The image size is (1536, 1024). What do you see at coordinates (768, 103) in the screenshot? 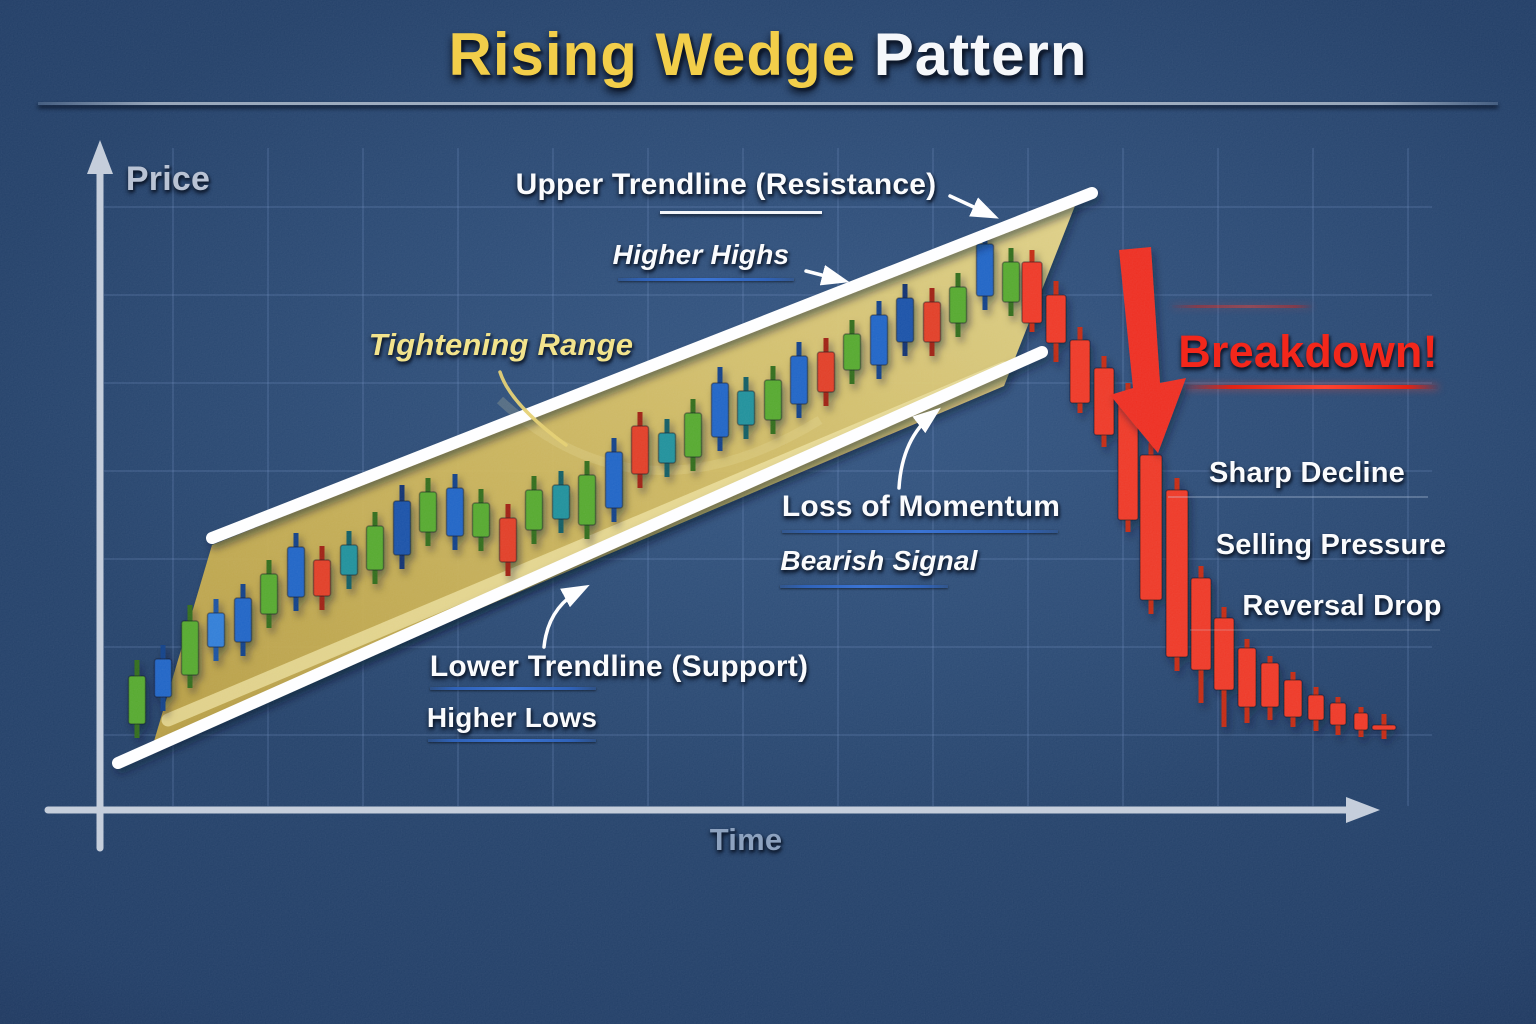
I see `title-separator` at bounding box center [768, 103].